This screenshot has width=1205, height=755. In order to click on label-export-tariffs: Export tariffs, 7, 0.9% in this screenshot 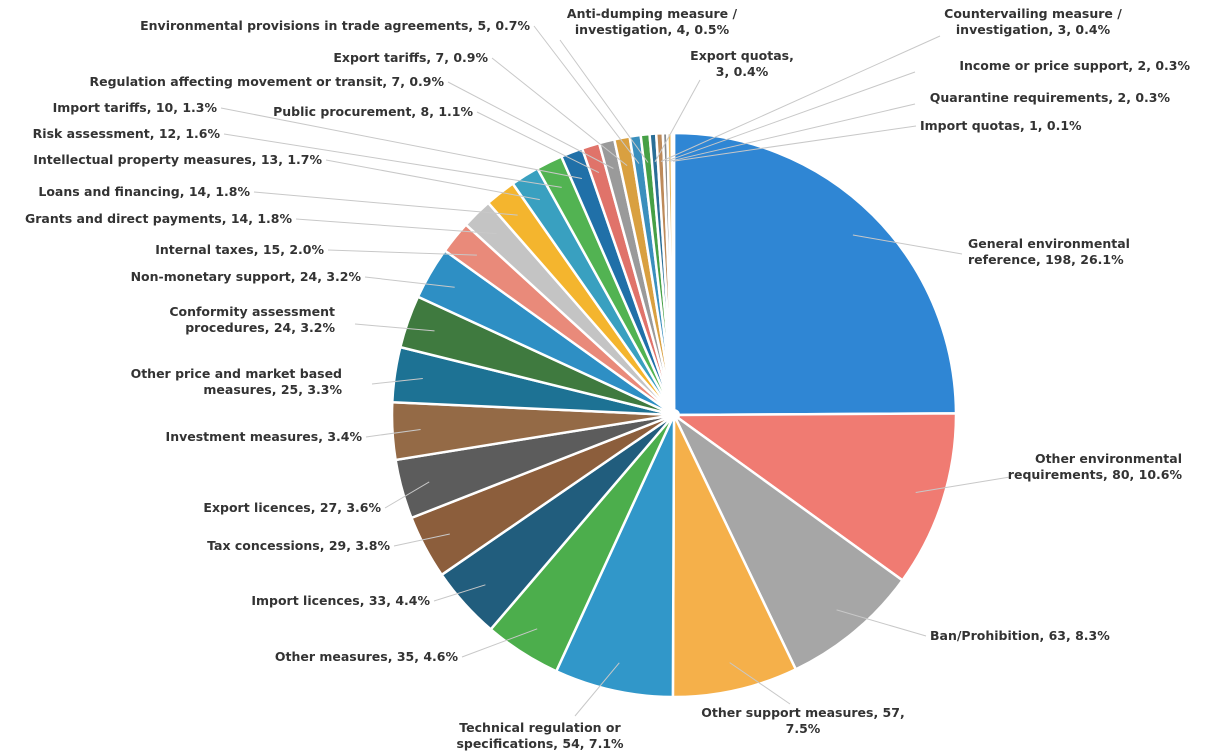, I will do `click(410, 57)`.